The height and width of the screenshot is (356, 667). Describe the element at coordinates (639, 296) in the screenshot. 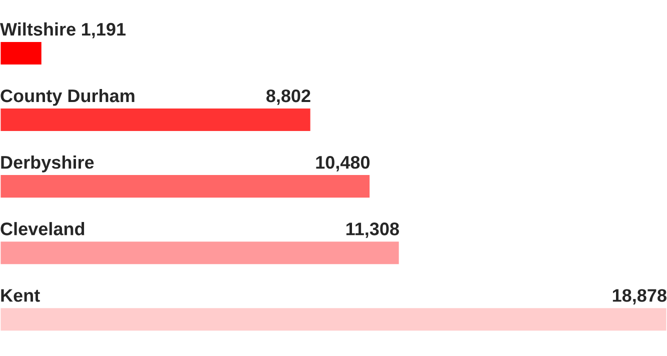

I see `data-label: 18,878` at that location.